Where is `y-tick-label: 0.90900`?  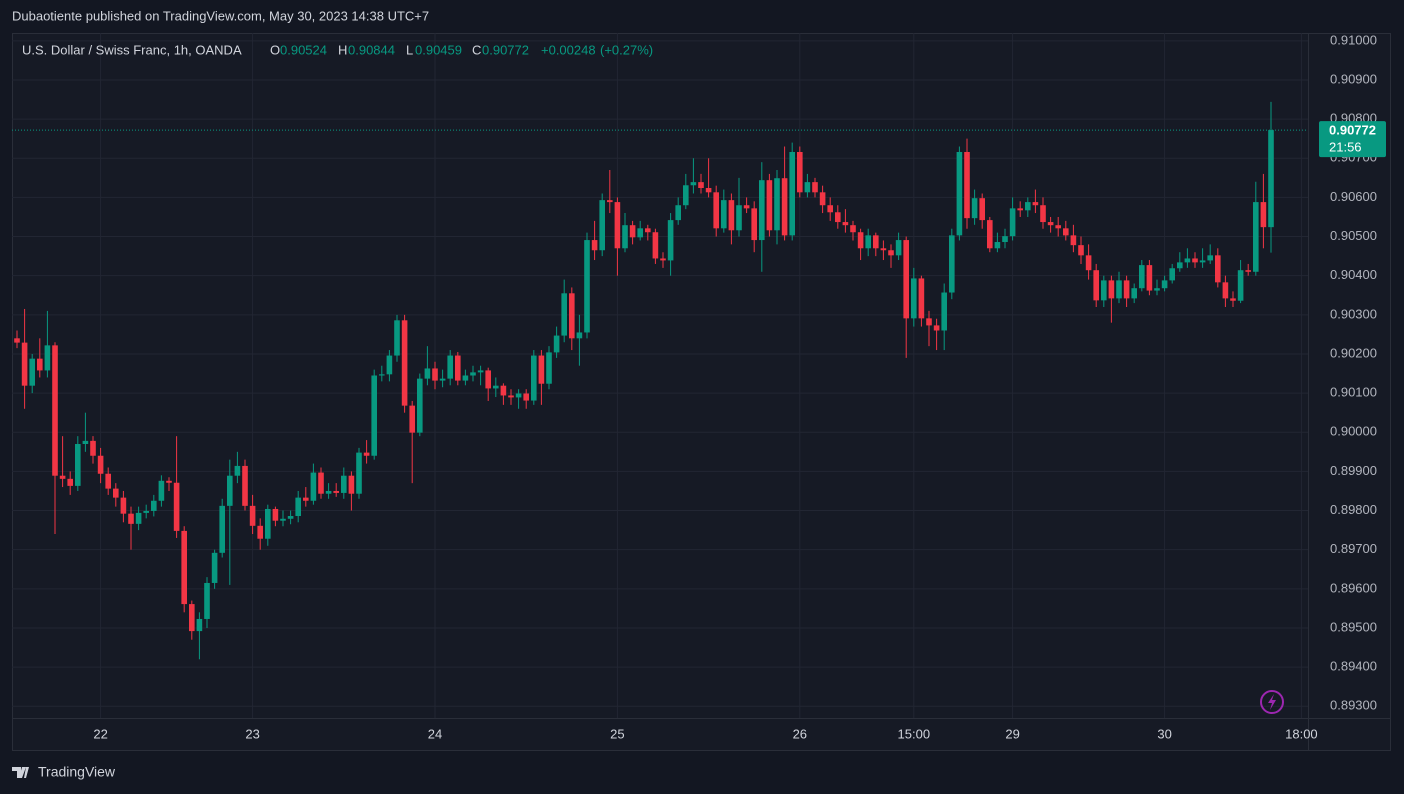
y-tick-label: 0.90900 is located at coordinates (1353, 78).